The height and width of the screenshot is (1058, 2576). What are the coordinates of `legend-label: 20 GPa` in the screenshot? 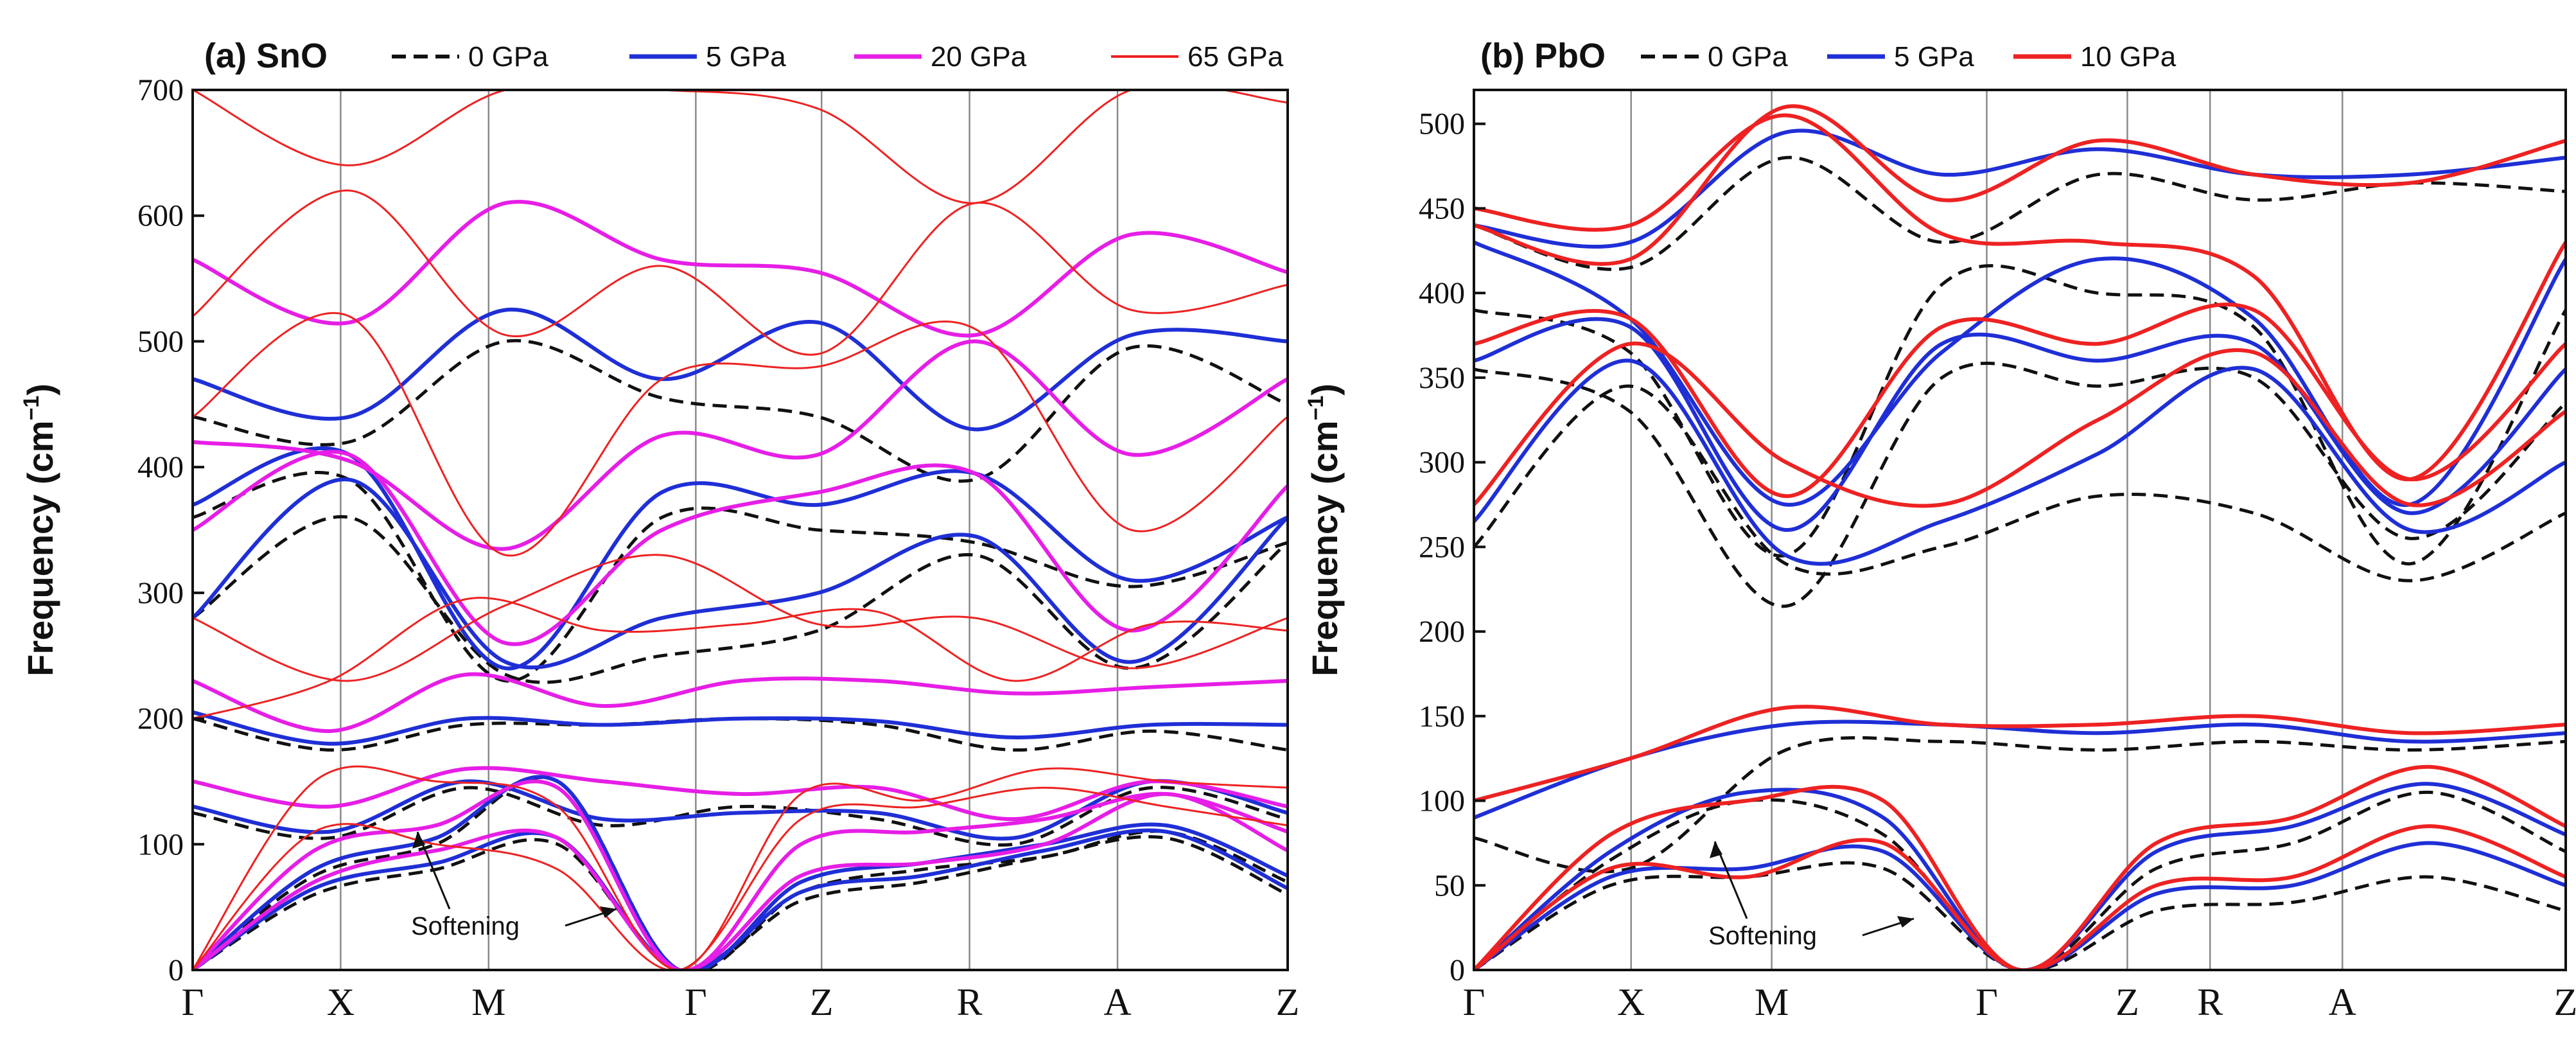 It's located at (979, 57).